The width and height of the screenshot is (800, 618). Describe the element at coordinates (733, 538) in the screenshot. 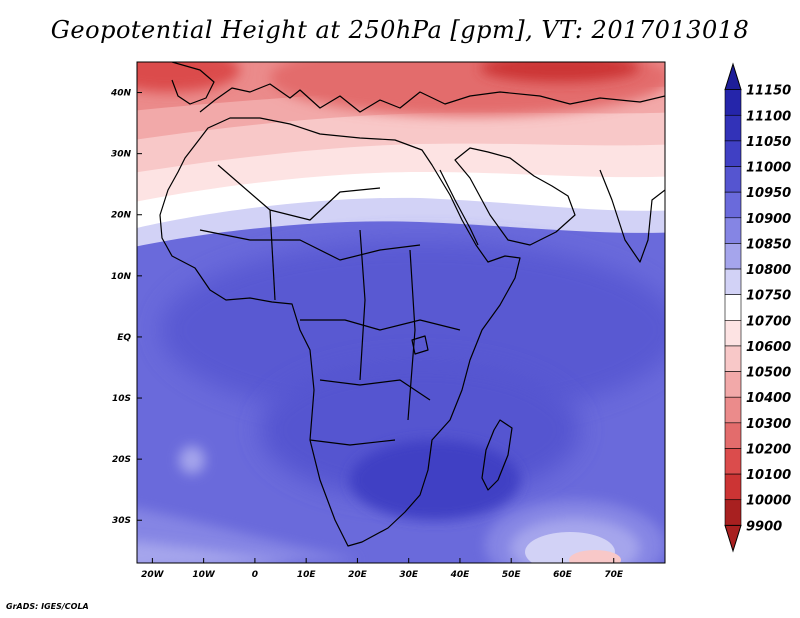

I see `colorbar-min-triangle` at that location.